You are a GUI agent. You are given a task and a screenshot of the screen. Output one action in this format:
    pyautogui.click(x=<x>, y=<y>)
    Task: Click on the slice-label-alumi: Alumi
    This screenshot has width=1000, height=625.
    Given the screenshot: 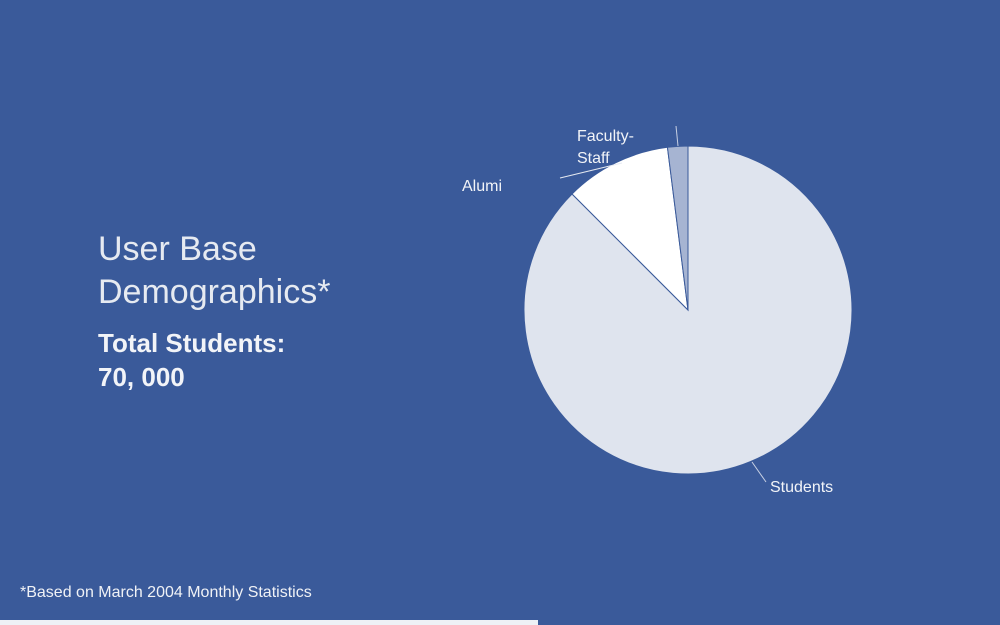 What is the action you would take?
    pyautogui.click(x=482, y=186)
    